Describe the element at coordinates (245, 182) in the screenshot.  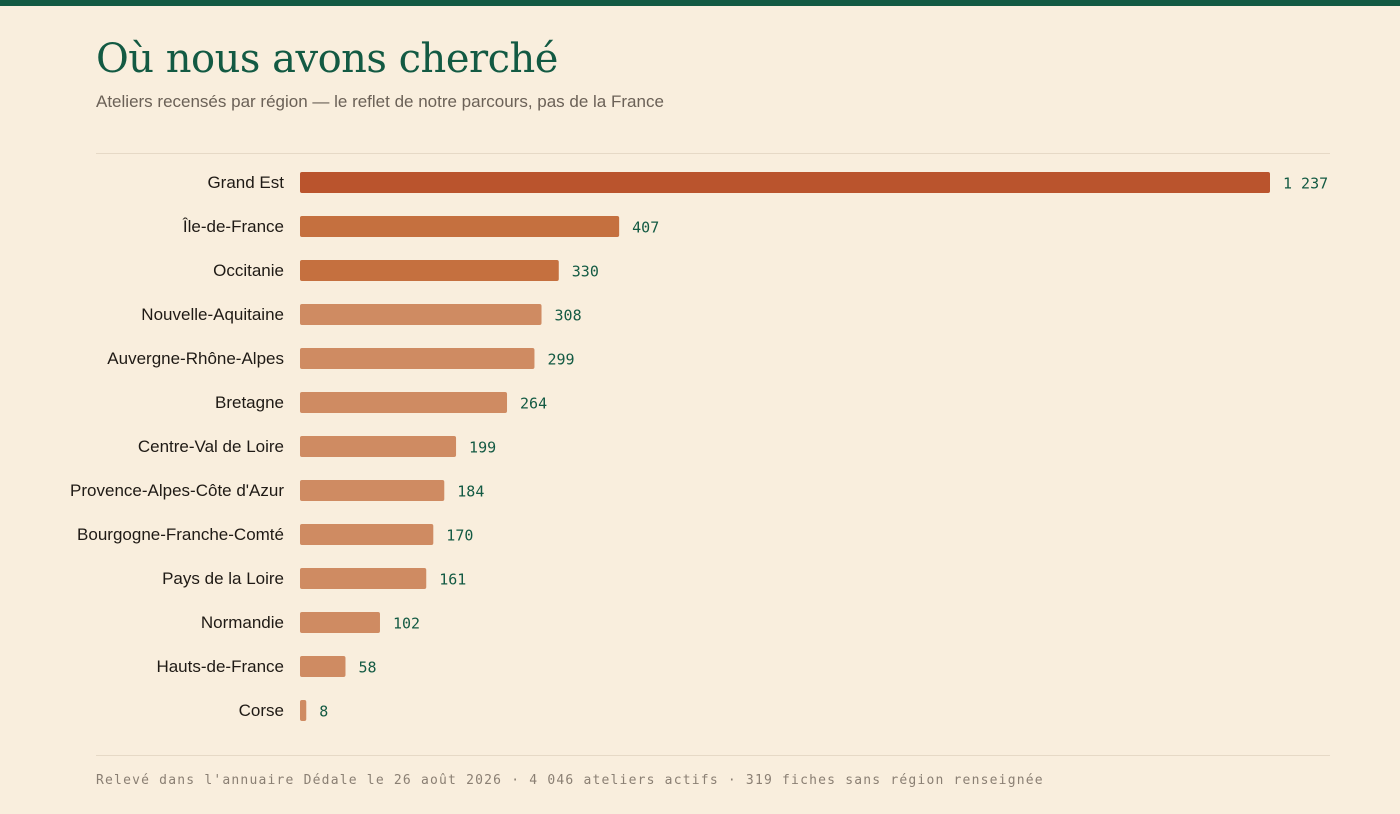
I see `category-label: Grand Est` at that location.